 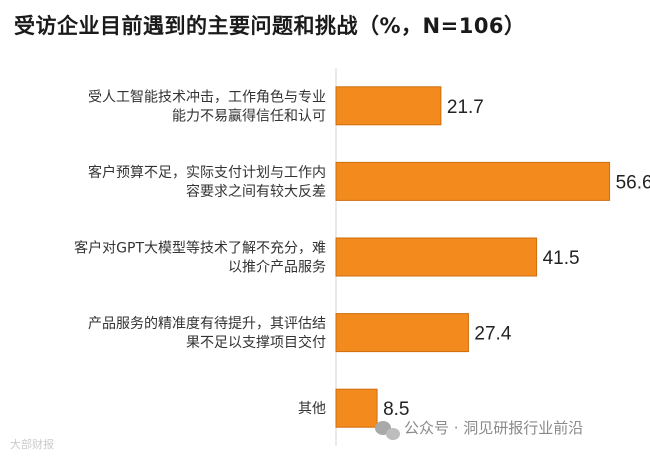 What do you see at coordinates (312, 409) in the screenshot?
I see `category-label-4-line-0: 其他` at bounding box center [312, 409].